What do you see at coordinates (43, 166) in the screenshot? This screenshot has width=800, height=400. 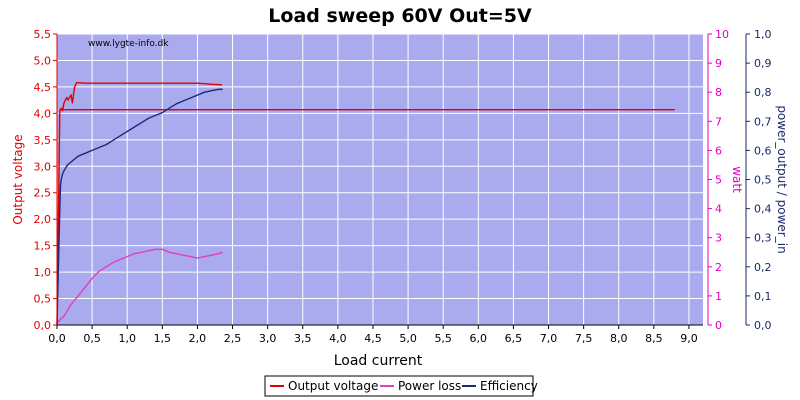 I see `y-left-tick-label: 3,0` at bounding box center [43, 166].